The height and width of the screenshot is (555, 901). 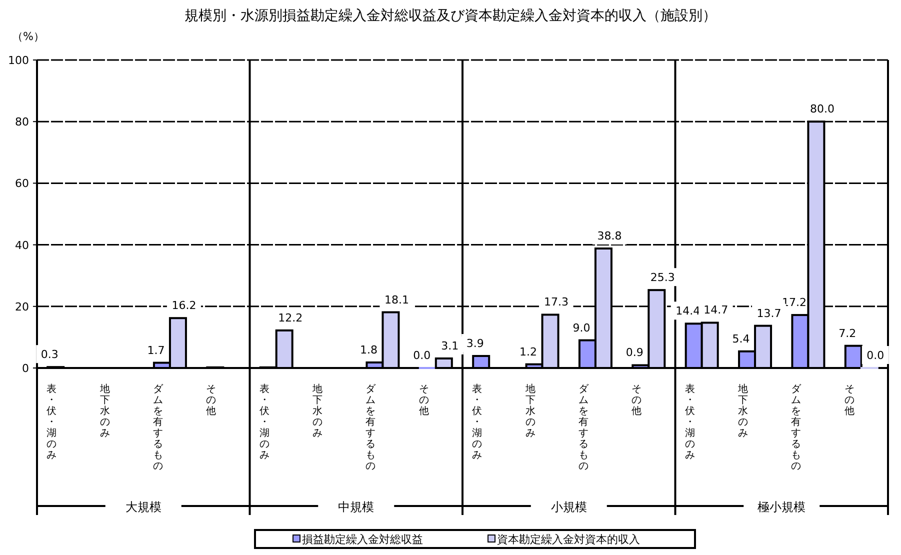 What do you see at coordinates (529, 351) in the screenshot?
I see `data-label: 1.2` at bounding box center [529, 351].